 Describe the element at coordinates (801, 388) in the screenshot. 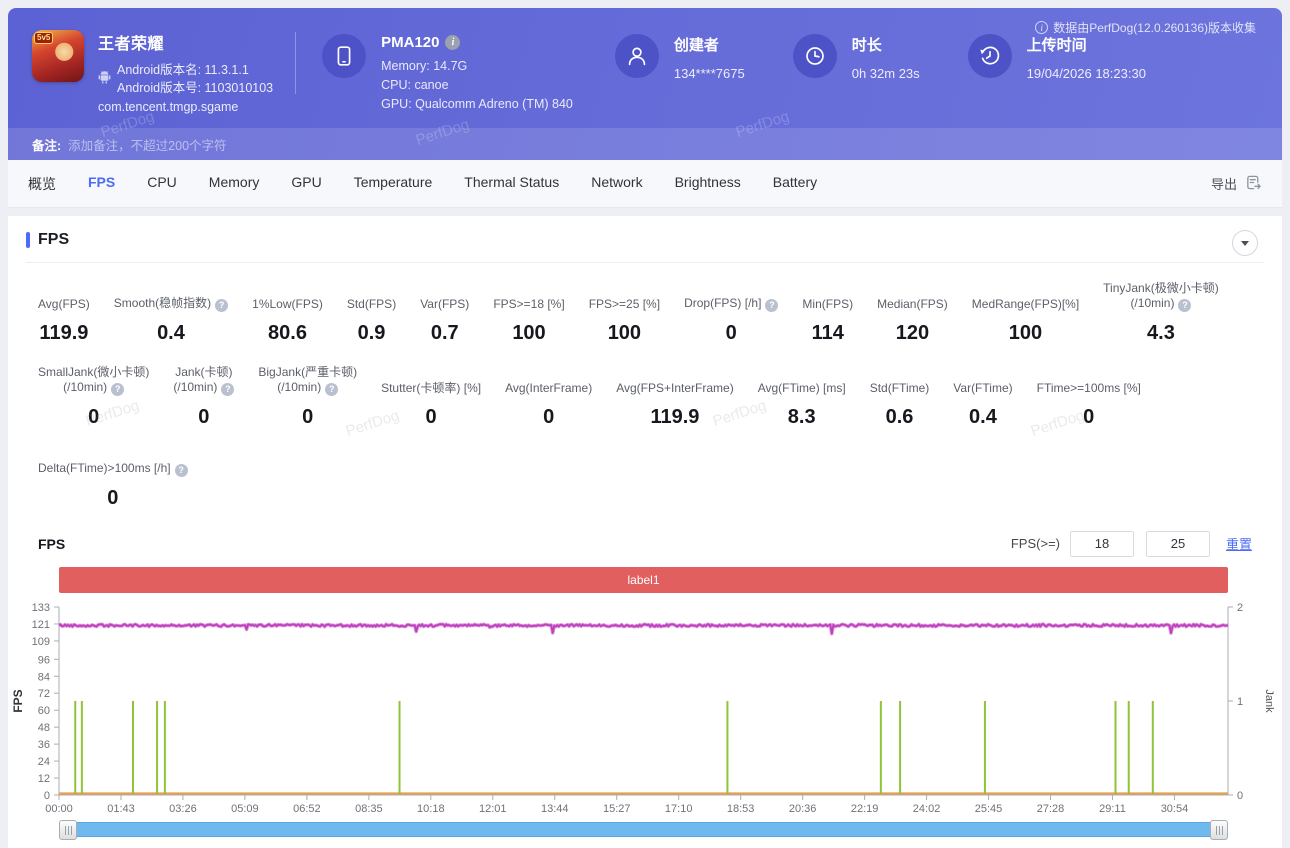

I see `stat-label: Avg(FTime) [ms]` at that location.